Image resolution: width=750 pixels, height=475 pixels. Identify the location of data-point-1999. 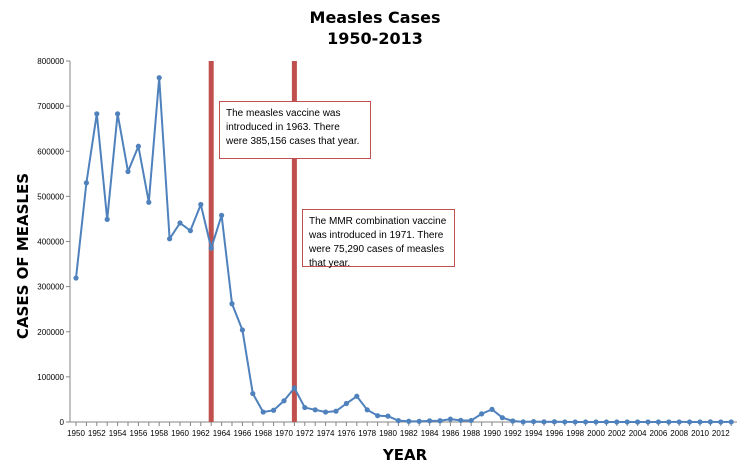
(586, 422).